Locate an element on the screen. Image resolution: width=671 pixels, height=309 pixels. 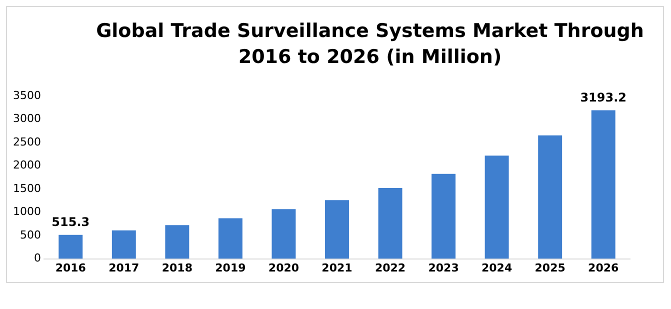
y-tick-label: 3500 is located at coordinates (26, 95).